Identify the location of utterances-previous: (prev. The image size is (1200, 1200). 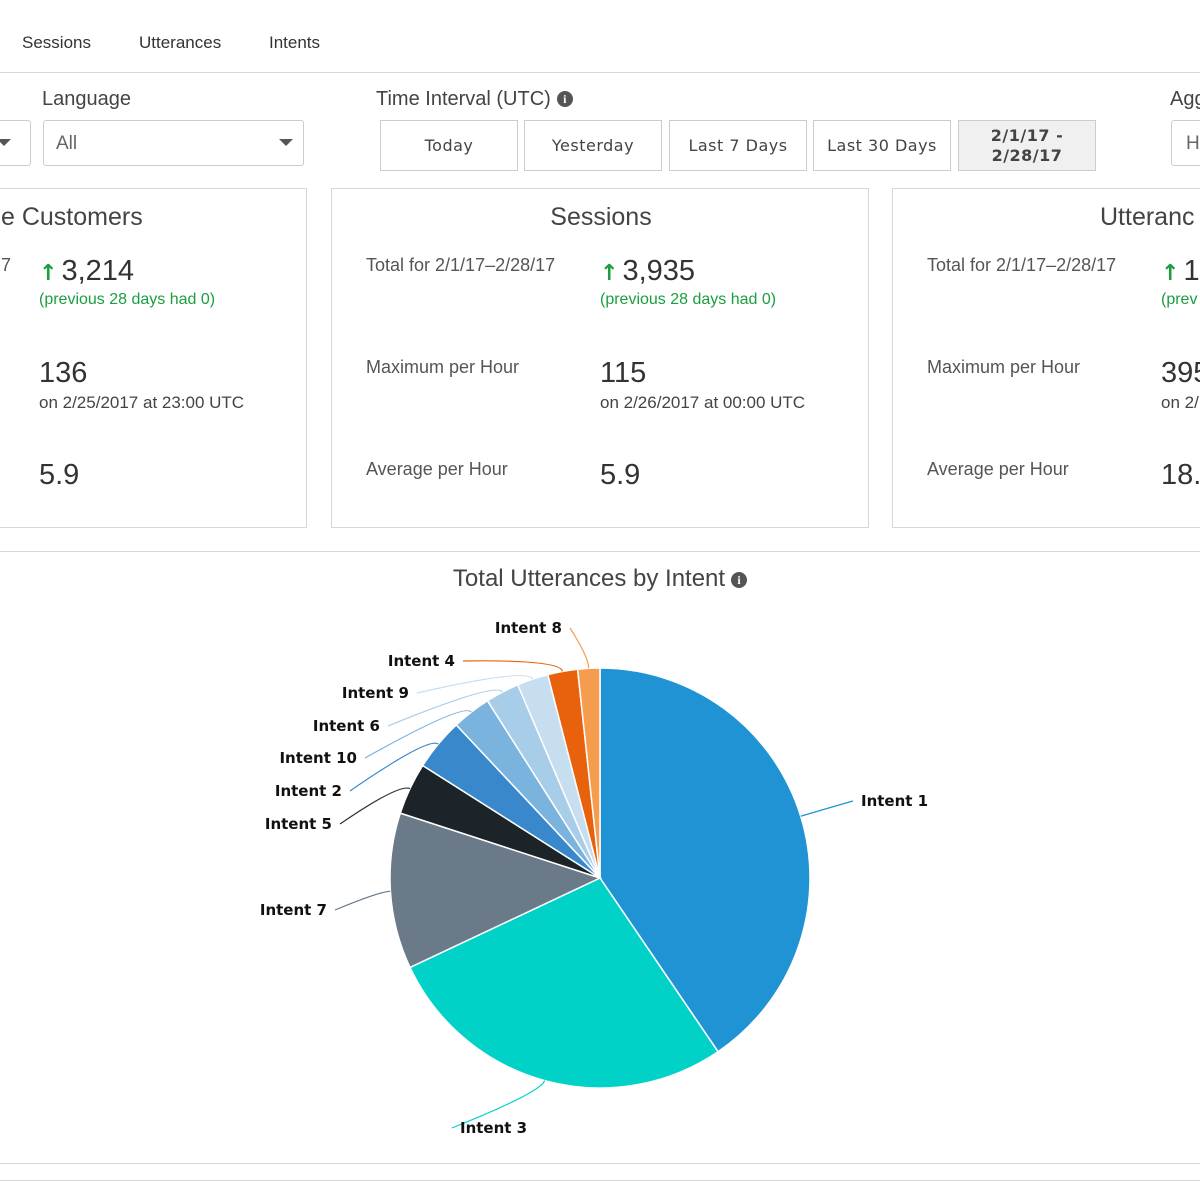
(1179, 299).